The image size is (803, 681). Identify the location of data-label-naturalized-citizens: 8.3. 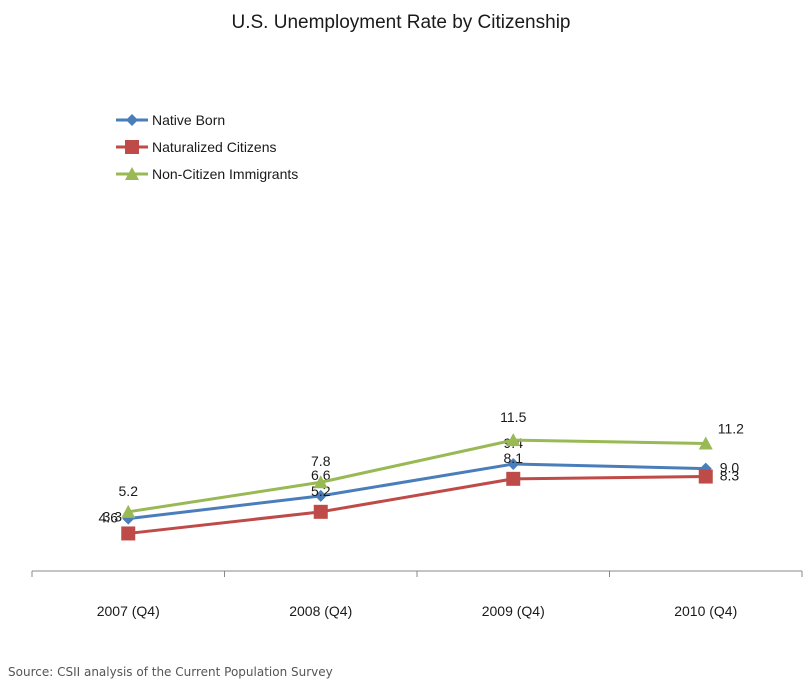
(730, 476).